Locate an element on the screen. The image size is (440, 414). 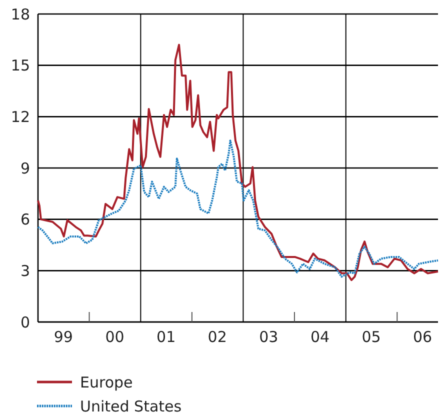
x-tick-label: 00 is located at coordinates (114, 337).